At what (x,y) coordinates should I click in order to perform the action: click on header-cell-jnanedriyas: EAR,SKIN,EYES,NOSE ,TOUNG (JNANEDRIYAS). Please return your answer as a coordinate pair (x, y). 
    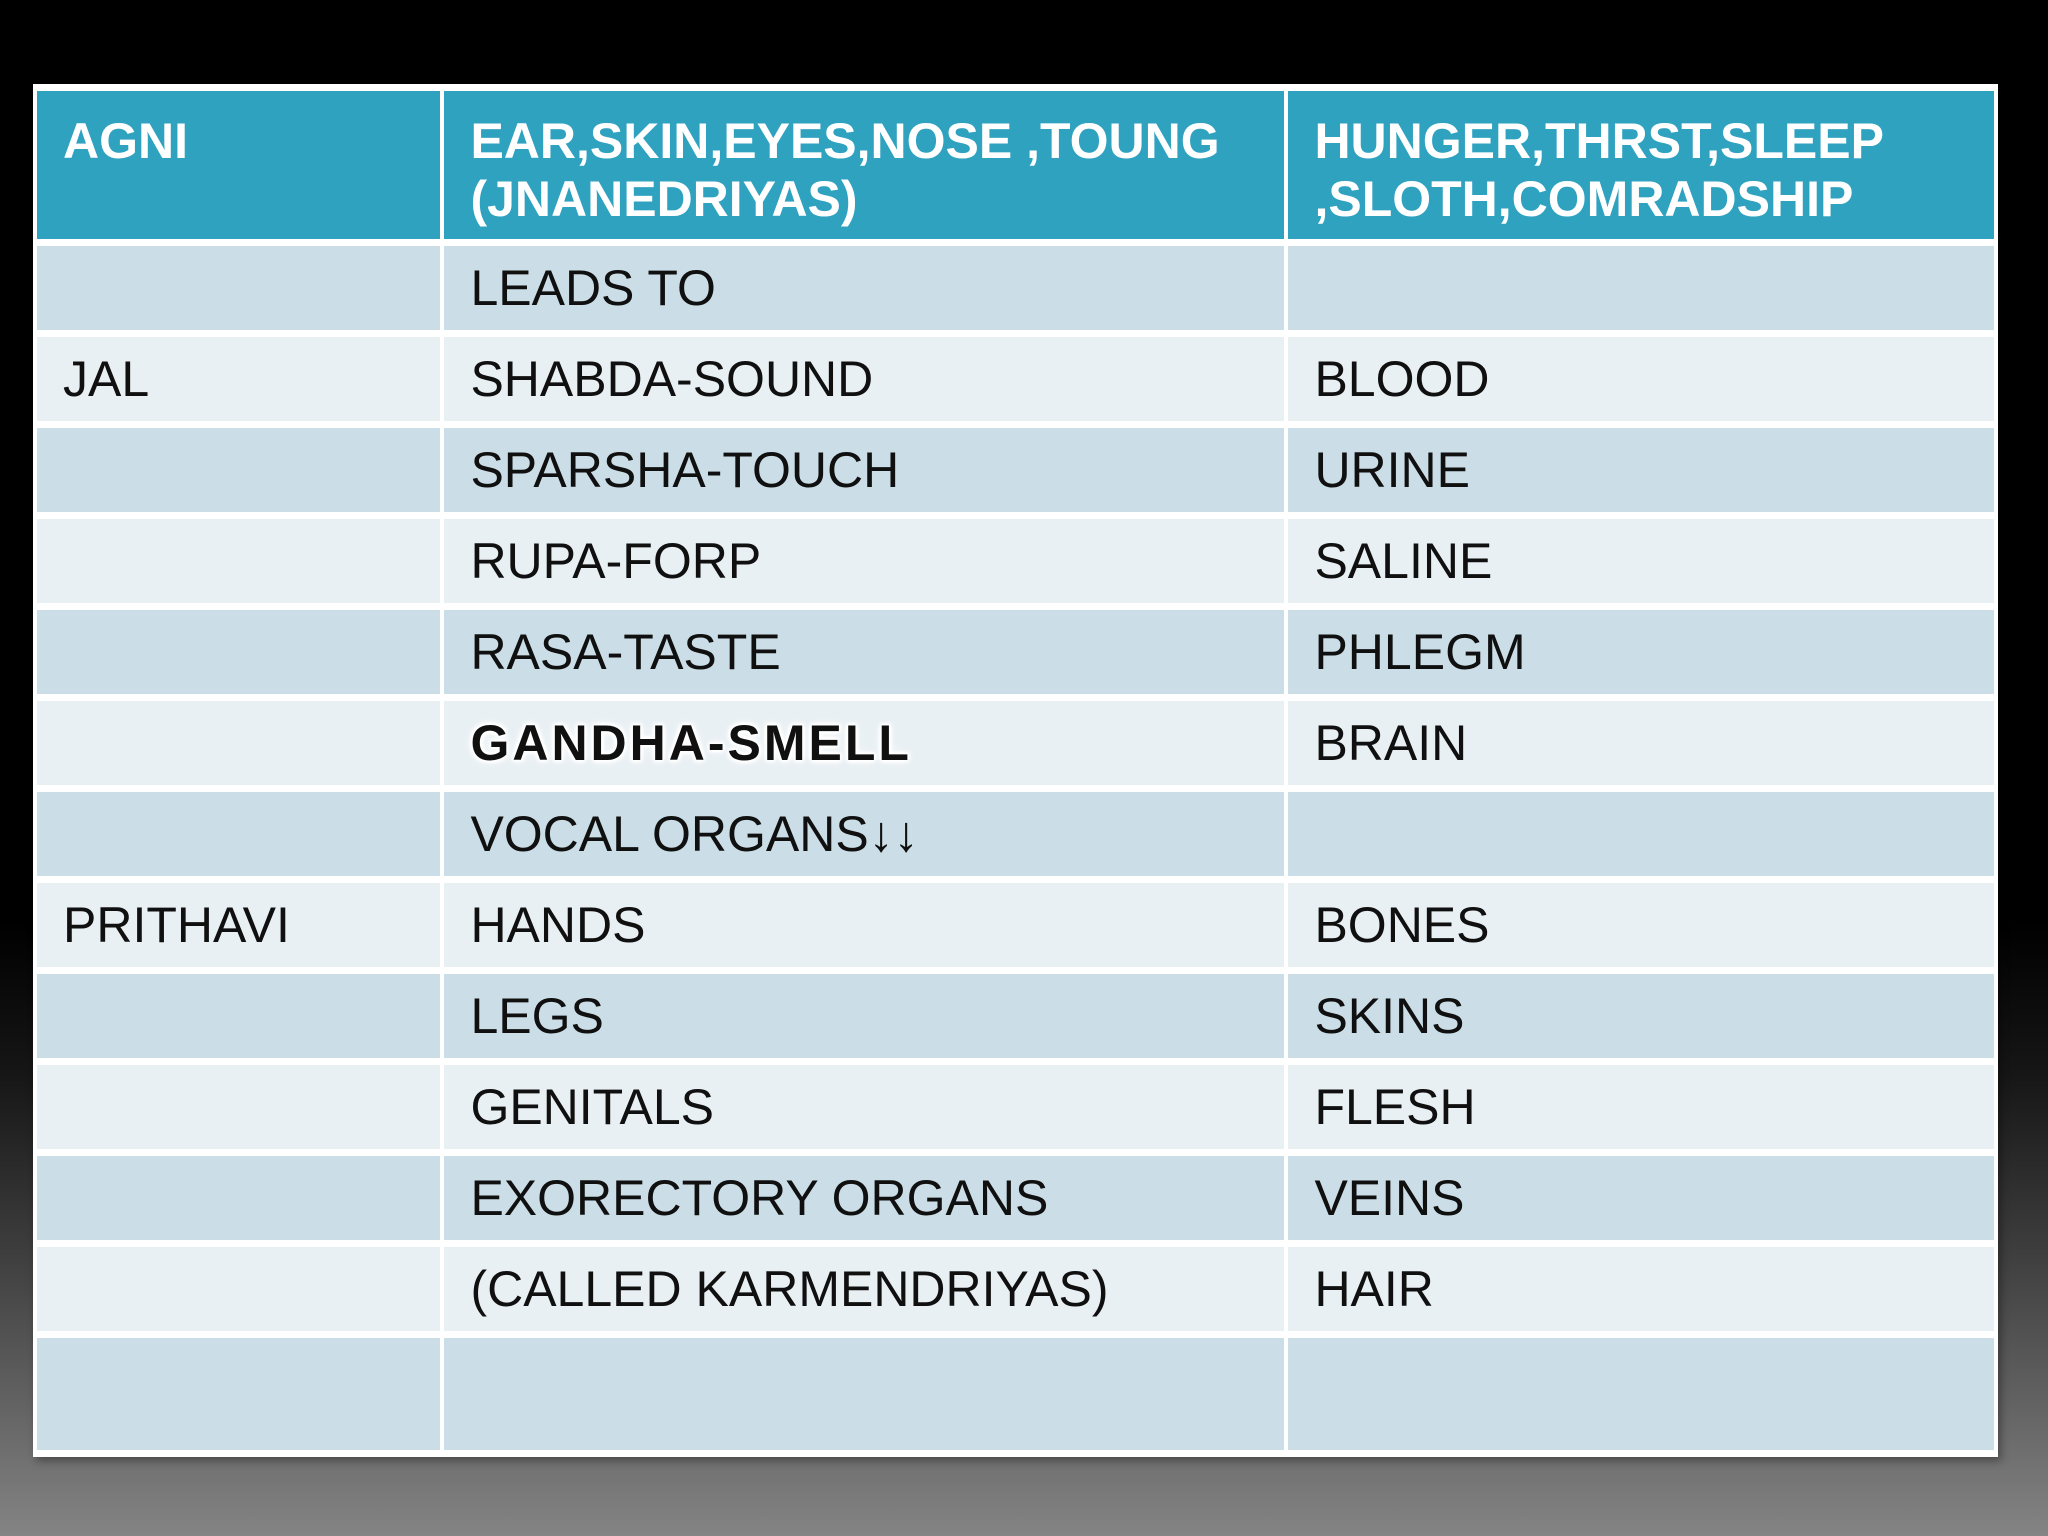
    Looking at the image, I should click on (864, 165).